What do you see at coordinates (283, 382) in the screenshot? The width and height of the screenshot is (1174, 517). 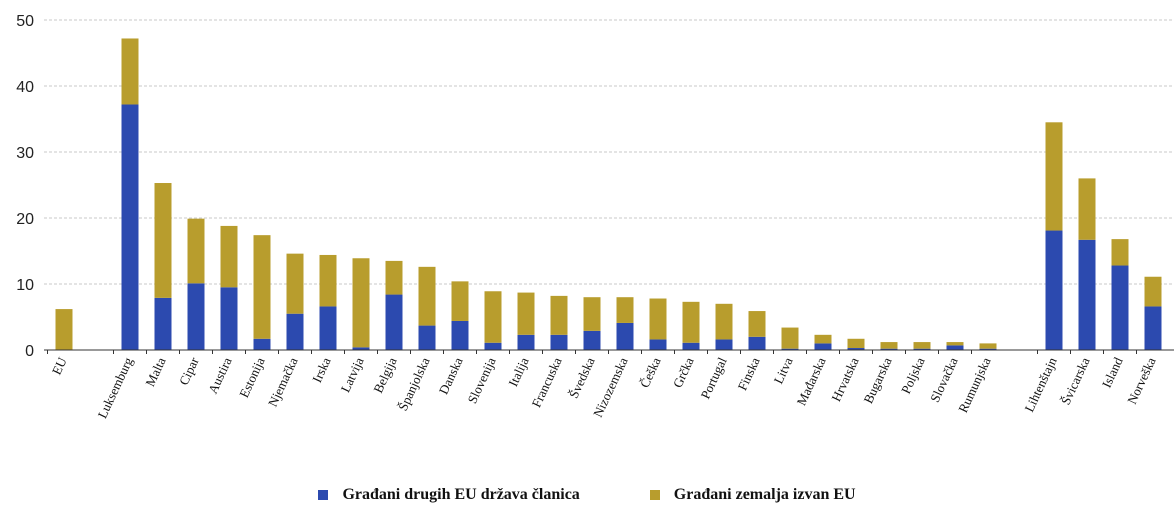 I see `x-tick-label: Njemačka` at bounding box center [283, 382].